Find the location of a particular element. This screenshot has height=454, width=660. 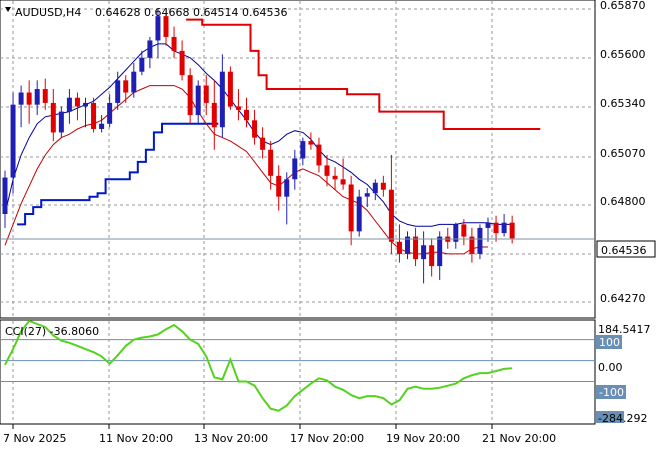

cci-label: CCI(27) -36.8060 is located at coordinates (52, 331).